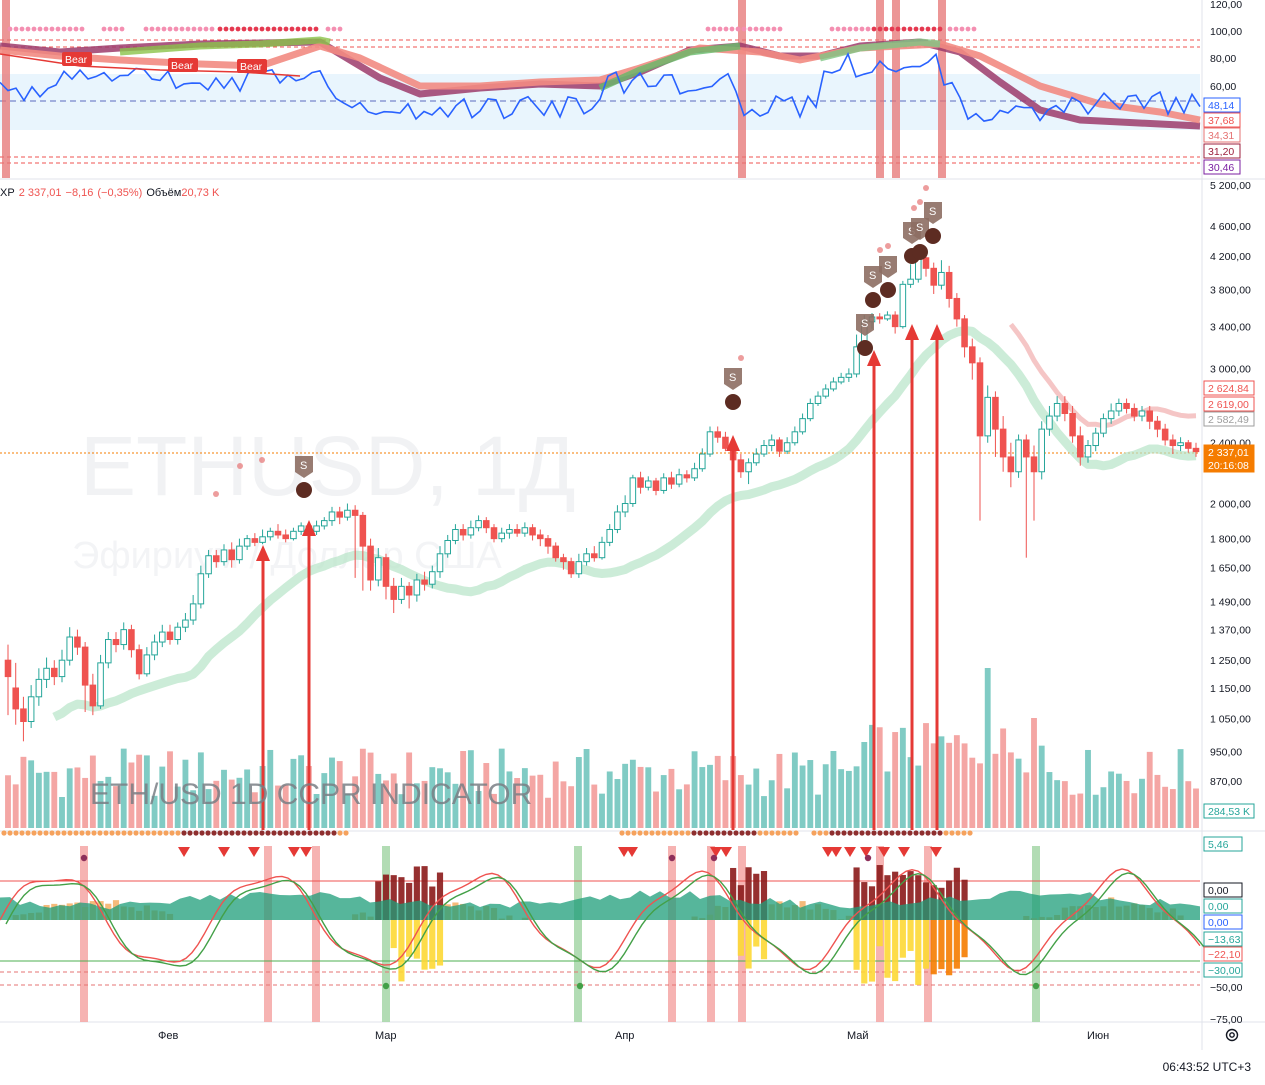 This screenshot has width=1265, height=1085. Describe the element at coordinates (932, 212) in the screenshot. I see `sell-marker-label: S` at that location.